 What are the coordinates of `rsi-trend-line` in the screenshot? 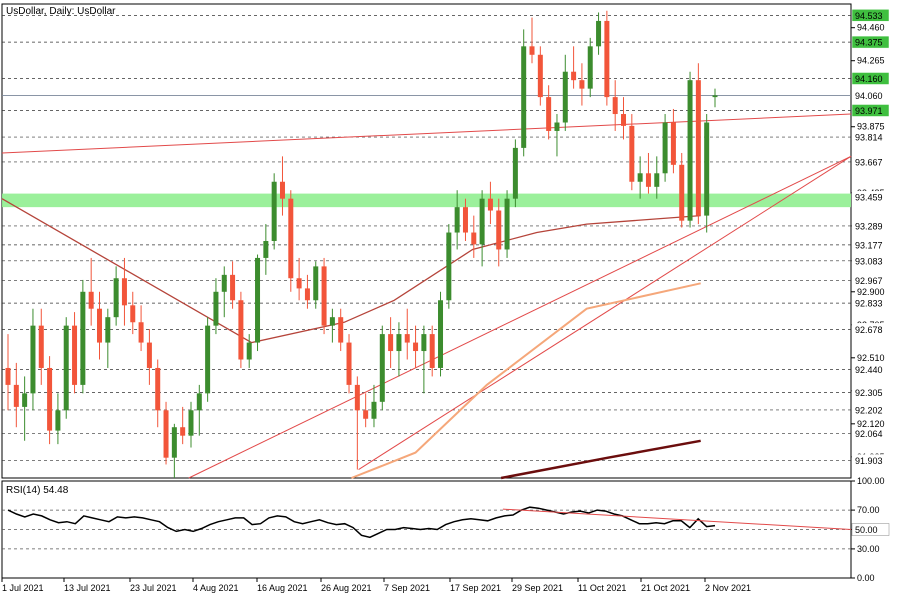 It's located at (677, 519).